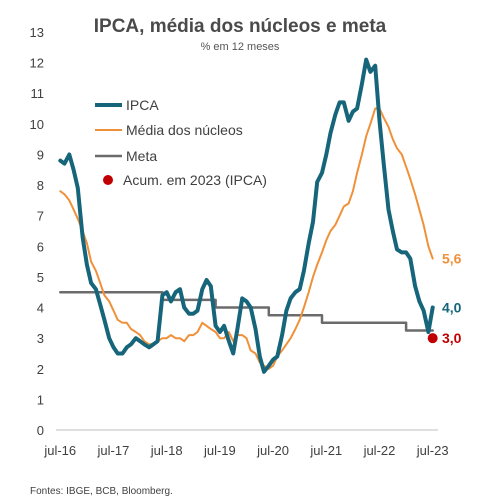 Image resolution: width=478 pixels, height=500 pixels. Describe the element at coordinates (37, 32) in the screenshot. I see `y-tick-label: 13` at that location.